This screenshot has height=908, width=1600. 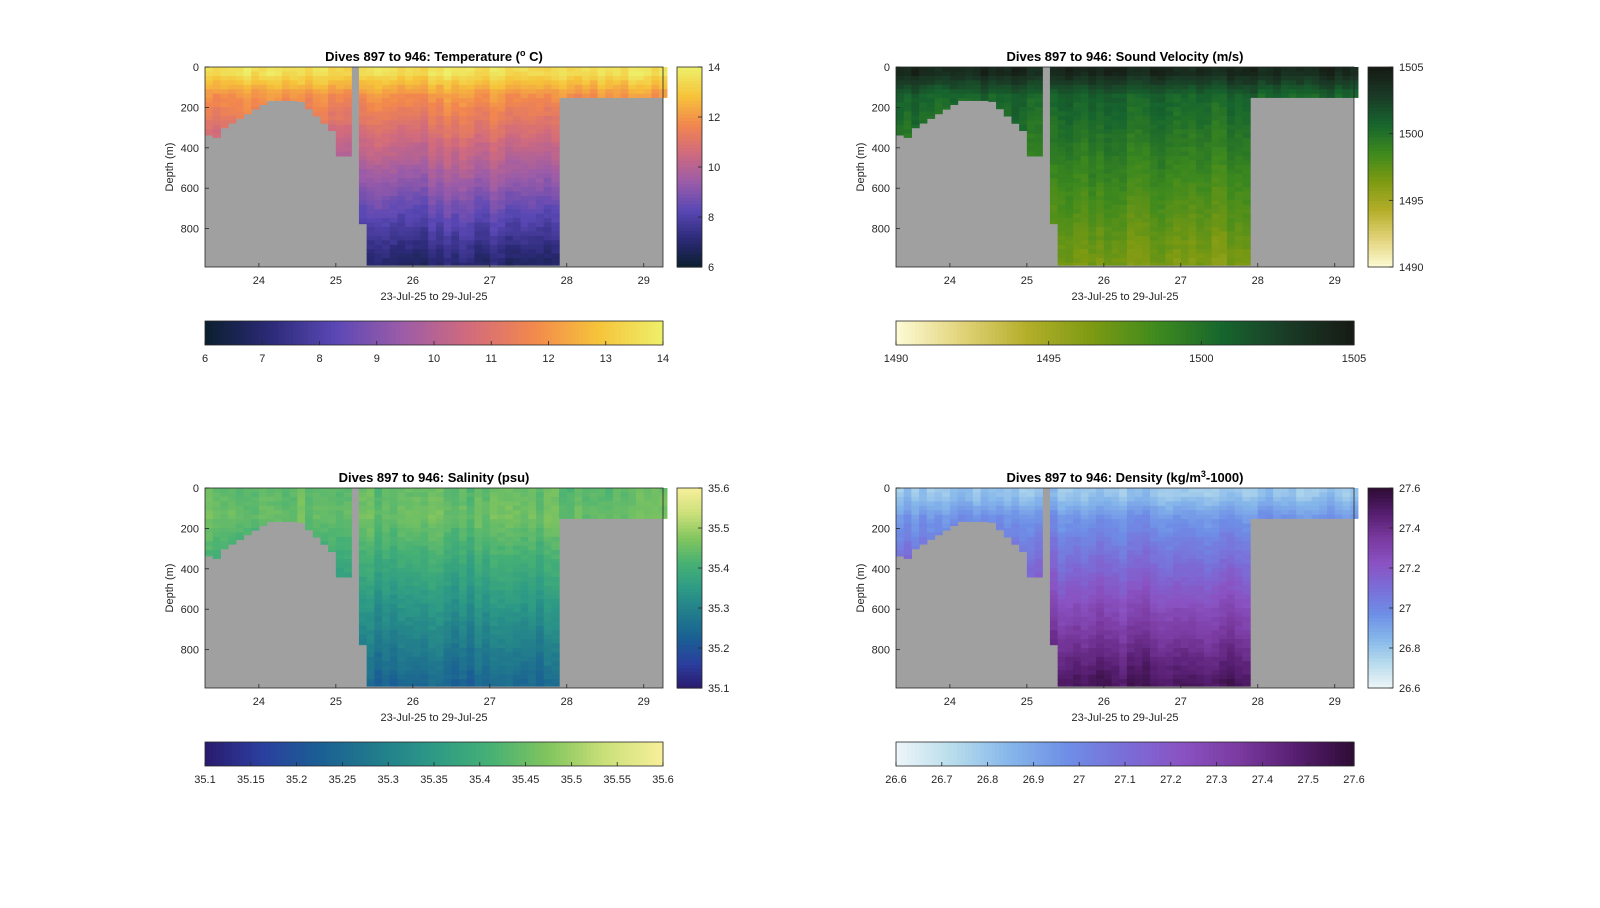 What do you see at coordinates (702, 589) in the screenshot?
I see `salinity-colorbar-right: 35.135.235.335.435.535.6` at bounding box center [702, 589].